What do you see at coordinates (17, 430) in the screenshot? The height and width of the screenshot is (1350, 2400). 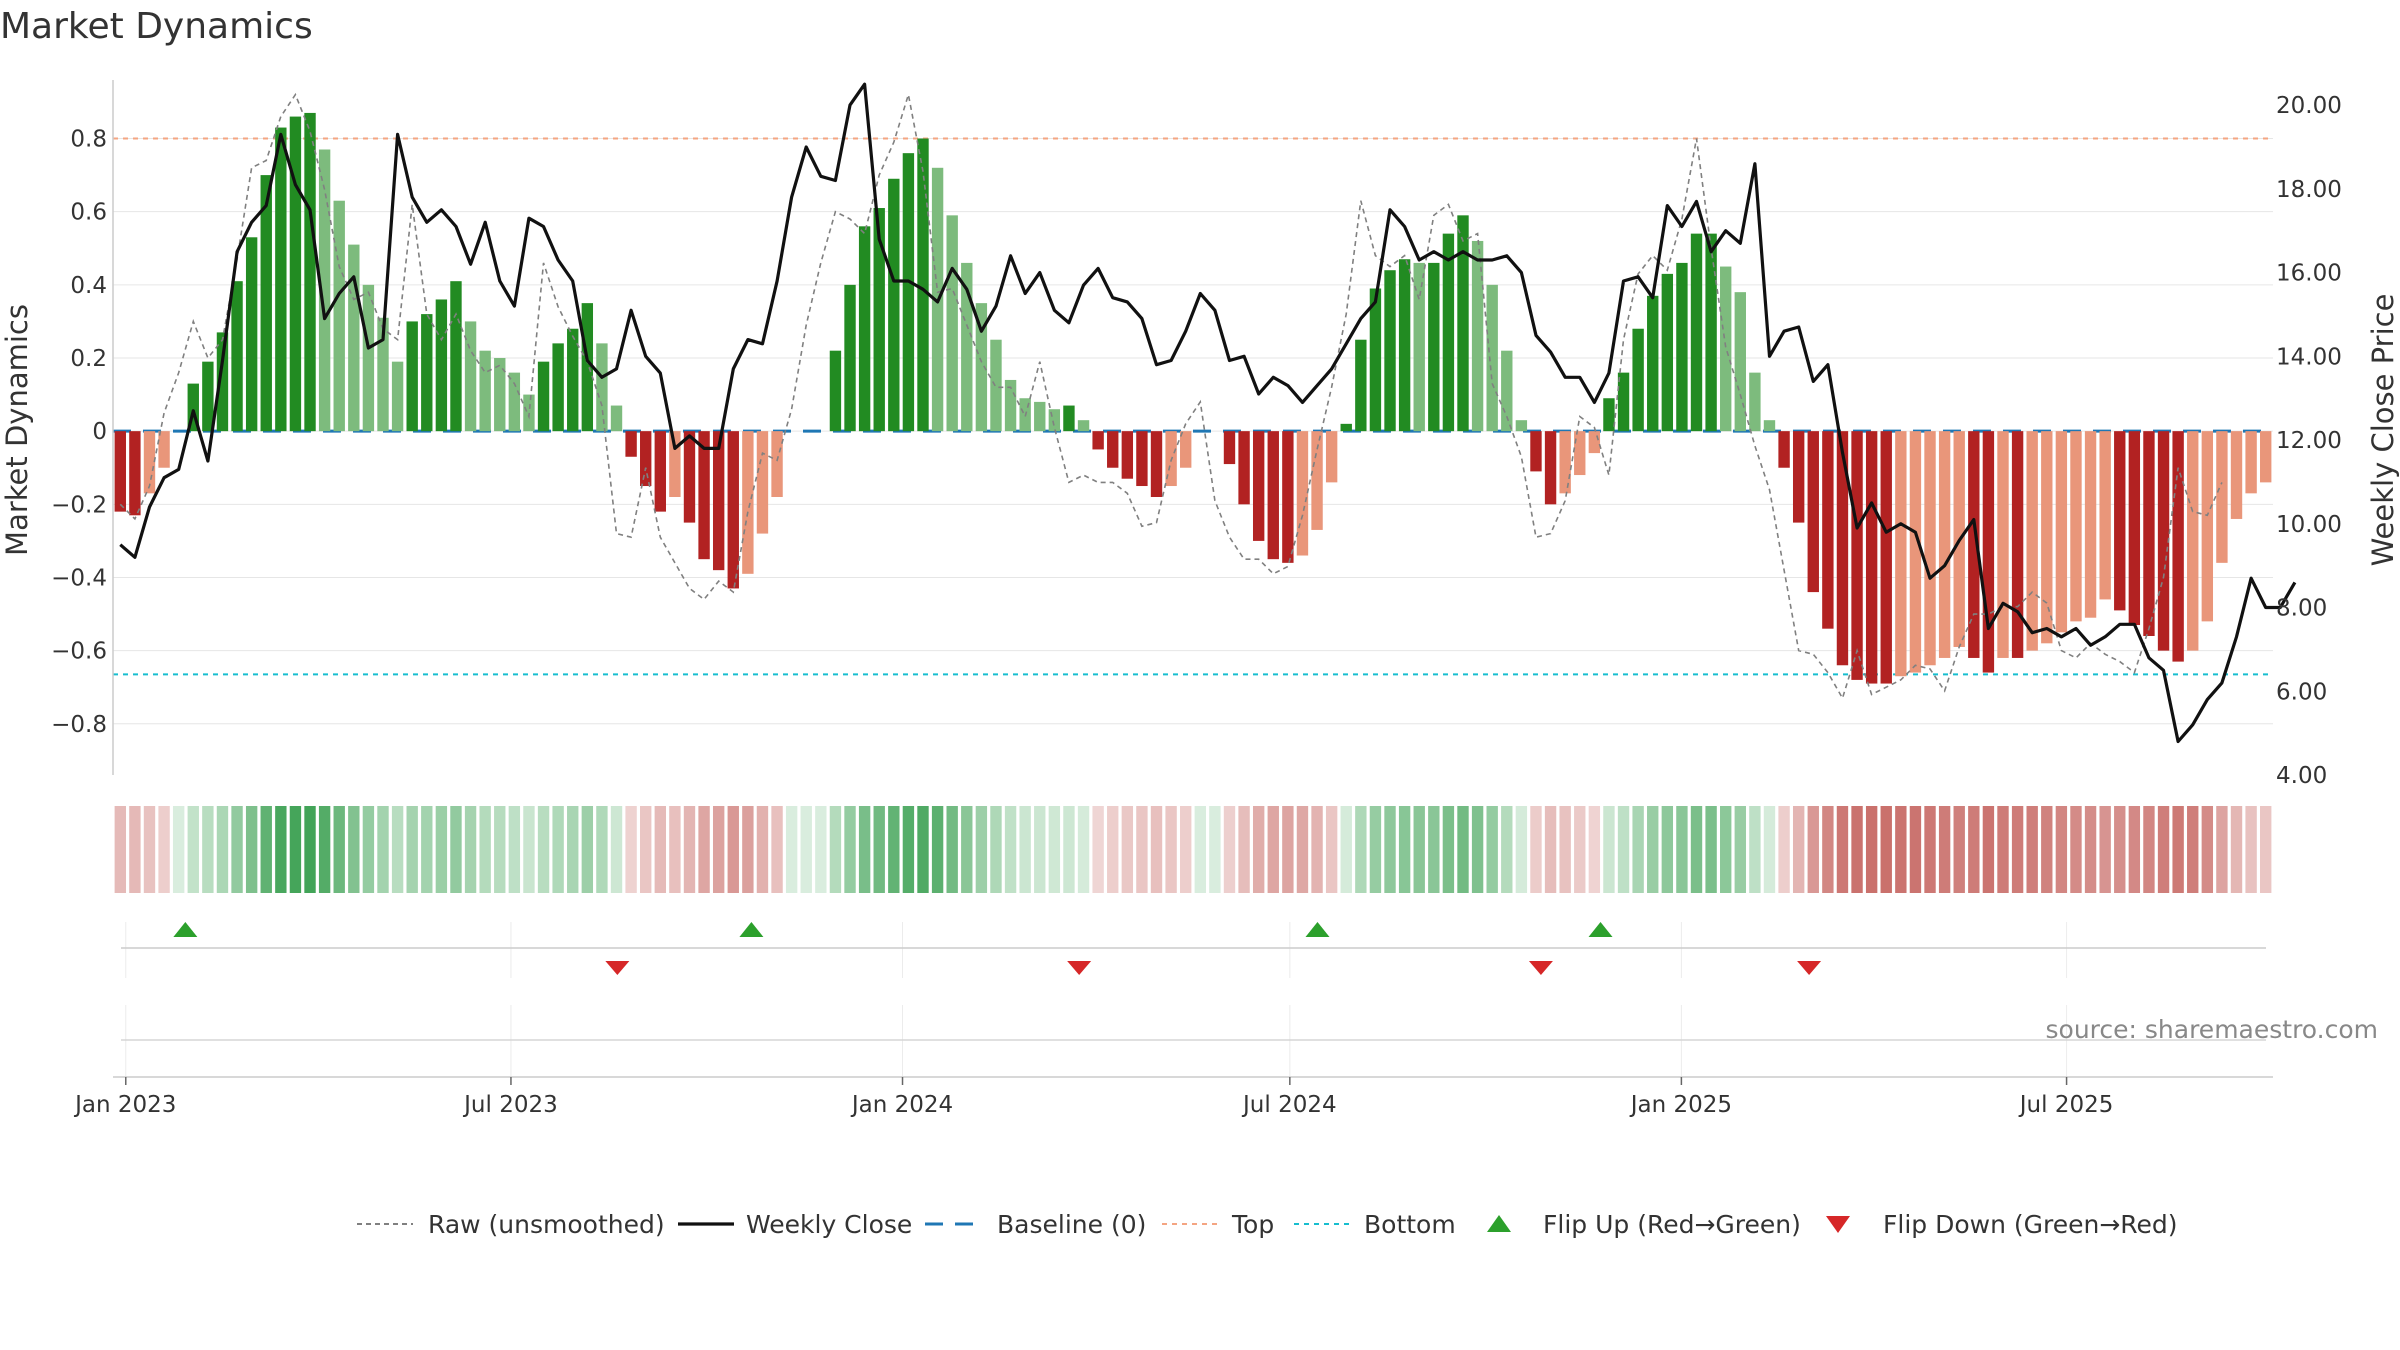 I see `y-axis-label: Market Dynamics` at bounding box center [17, 430].